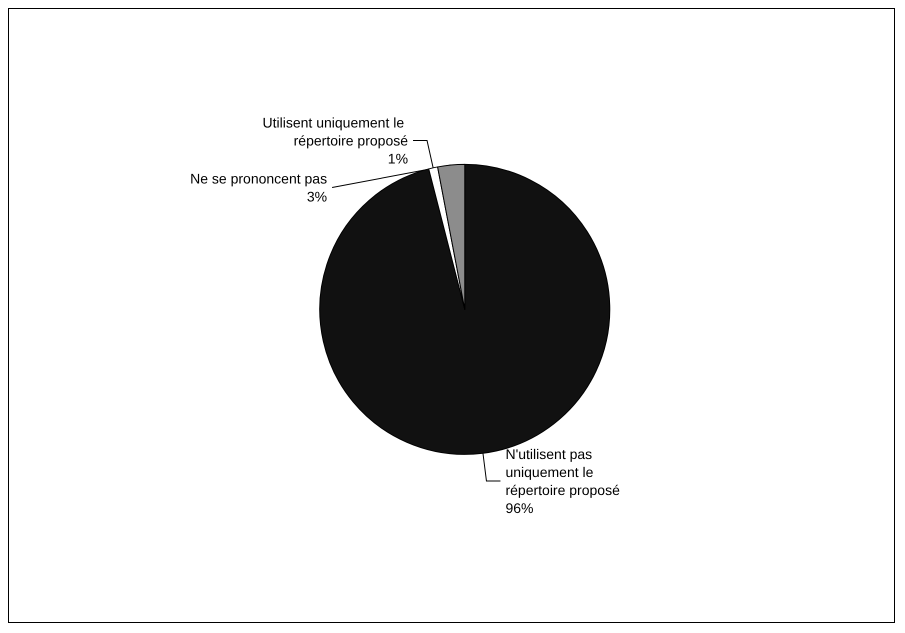 This screenshot has height=633, width=905. I want to click on data-label: 96%, so click(519, 508).